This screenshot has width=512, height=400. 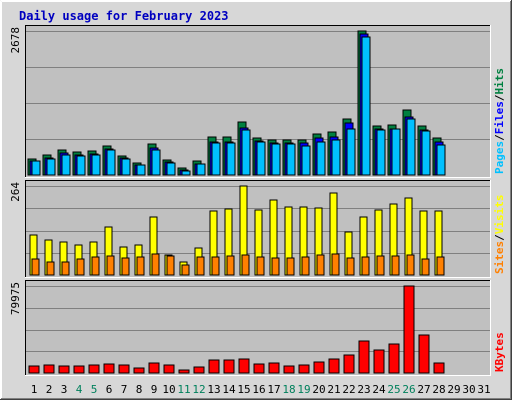 I want to click on day-label-10: 10, so click(x=168, y=389).